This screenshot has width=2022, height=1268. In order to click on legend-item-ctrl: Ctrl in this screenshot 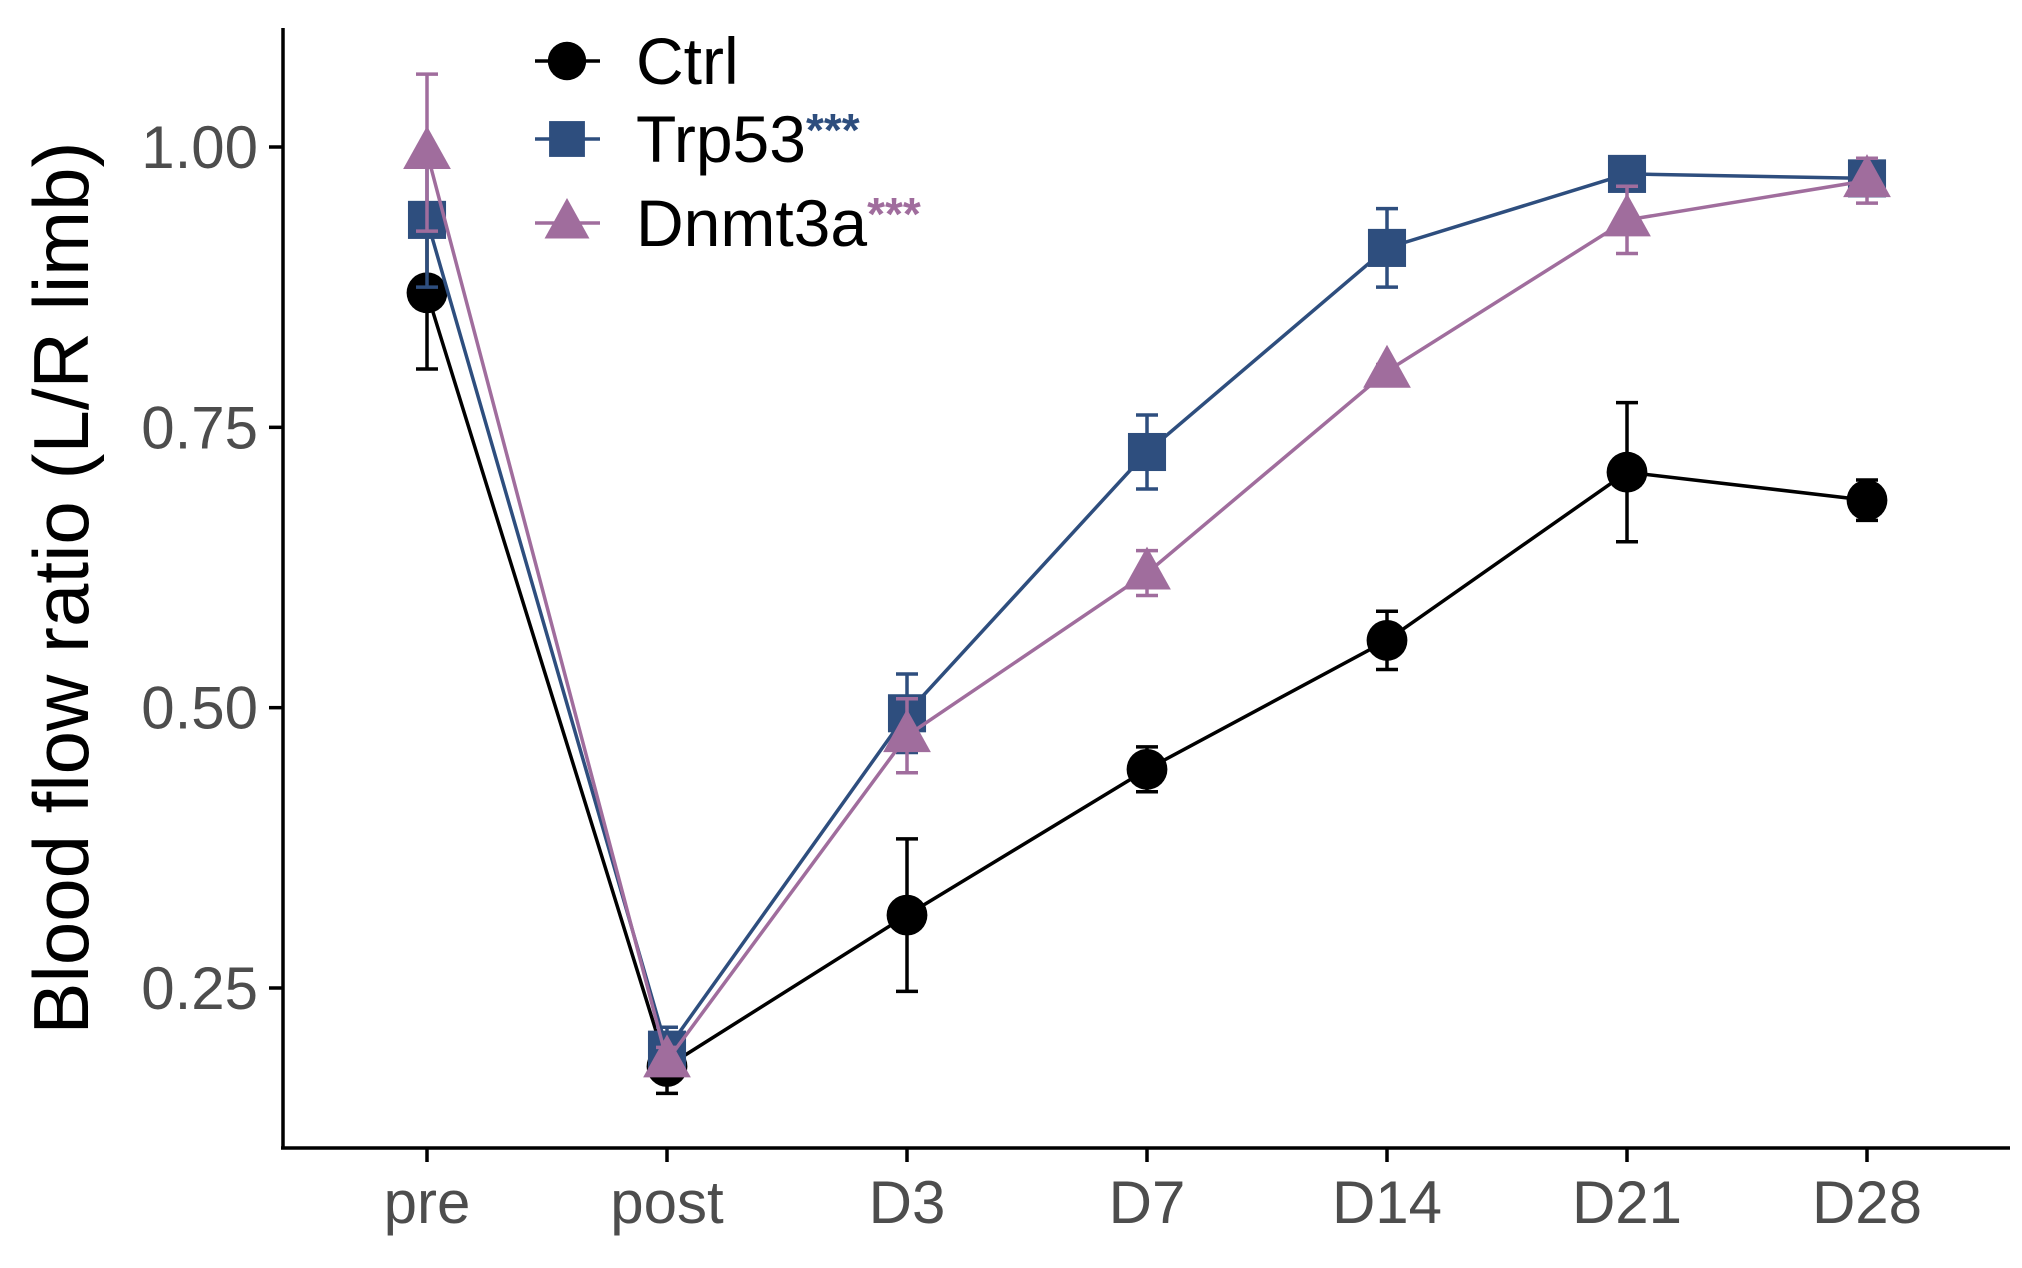, I will do `click(637, 61)`.